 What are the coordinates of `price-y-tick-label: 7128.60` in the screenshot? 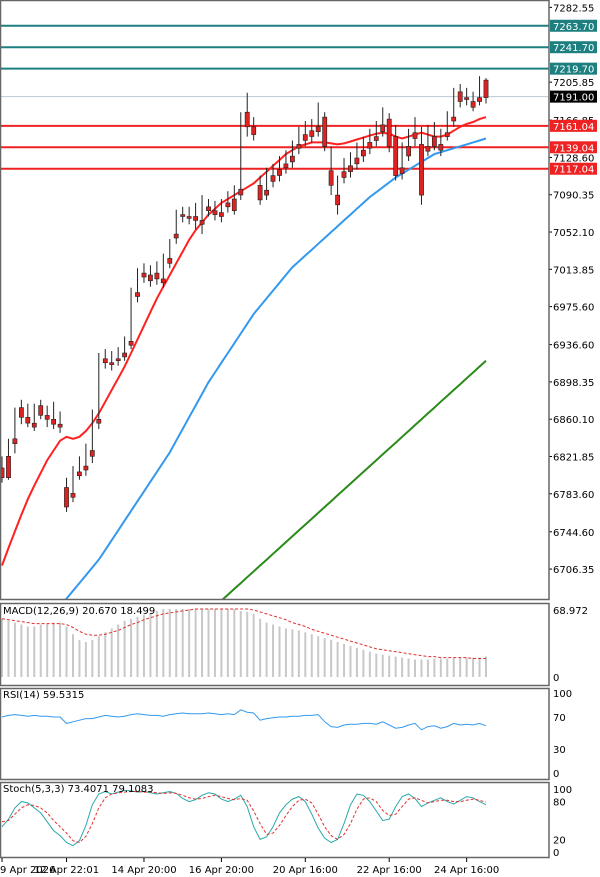 It's located at (573, 158).